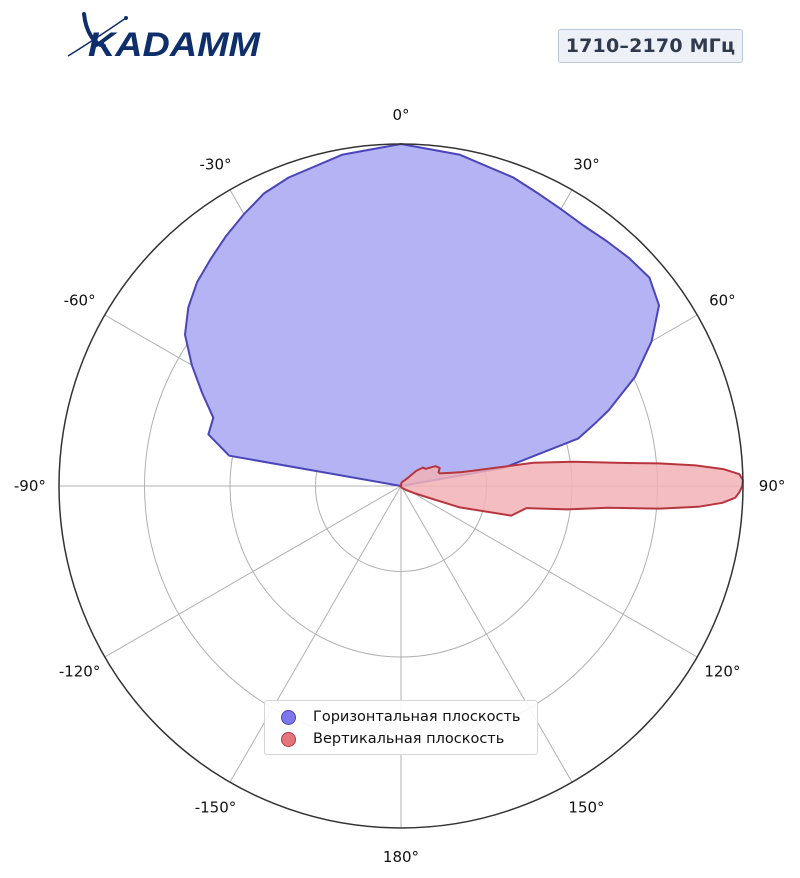 This screenshot has height=878, width=800. I want to click on angle-tick-label: -60°, so click(80, 301).